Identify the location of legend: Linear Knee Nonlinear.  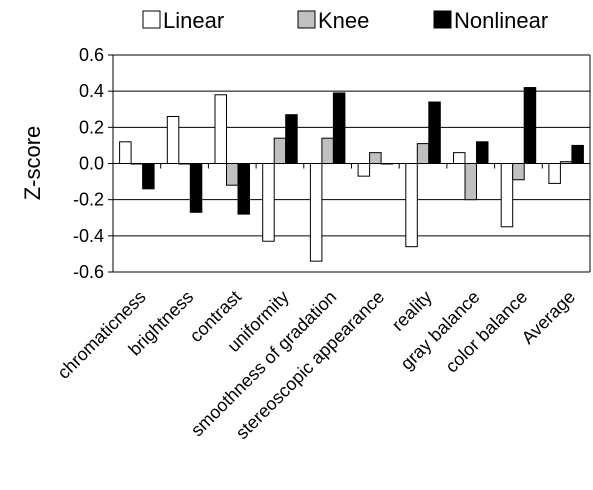
(345, 20).